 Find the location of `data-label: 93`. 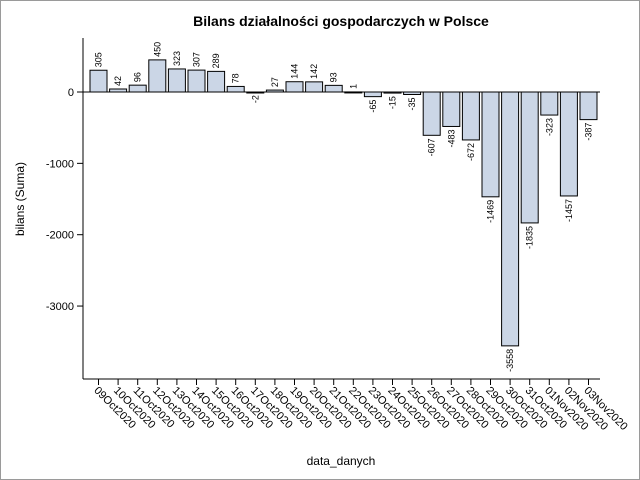

data-label: 93 is located at coordinates (334, 77).